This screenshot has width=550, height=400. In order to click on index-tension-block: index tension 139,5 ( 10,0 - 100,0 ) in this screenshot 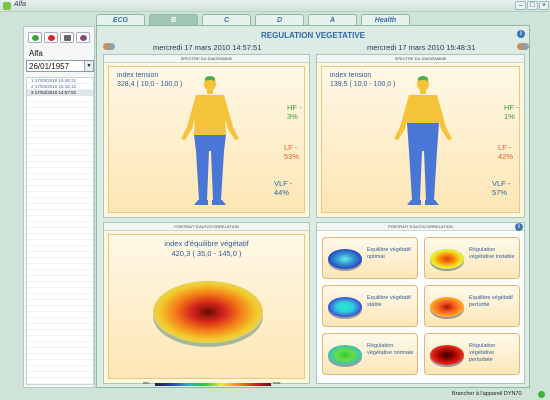, I will do `click(362, 80)`.